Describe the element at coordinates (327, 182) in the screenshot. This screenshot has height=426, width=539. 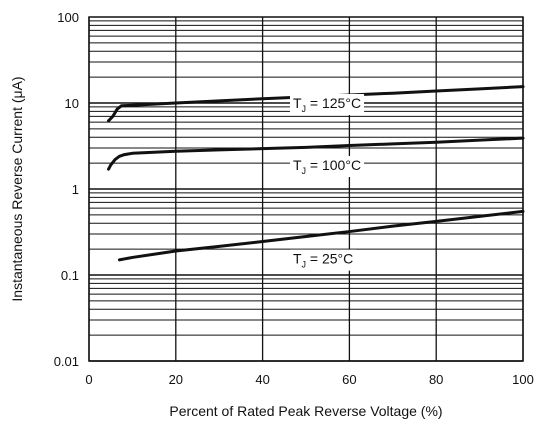
I see `labels-layer: TJ = 125°CTJ = 100°CTJ = 25°C` at that location.